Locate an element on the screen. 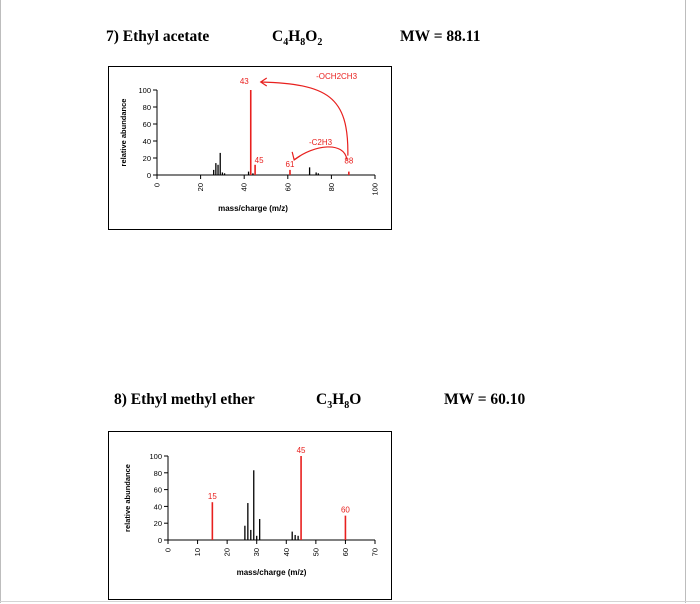 The width and height of the screenshot is (700, 604). page-bottom-edge is located at coordinates (350, 601).